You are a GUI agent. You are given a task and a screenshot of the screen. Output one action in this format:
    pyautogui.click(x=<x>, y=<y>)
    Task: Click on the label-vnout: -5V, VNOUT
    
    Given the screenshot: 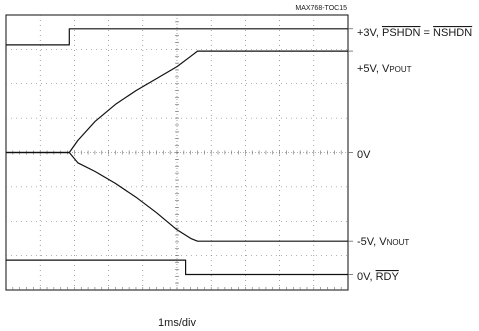 What is the action you would take?
    pyautogui.click(x=383, y=242)
    